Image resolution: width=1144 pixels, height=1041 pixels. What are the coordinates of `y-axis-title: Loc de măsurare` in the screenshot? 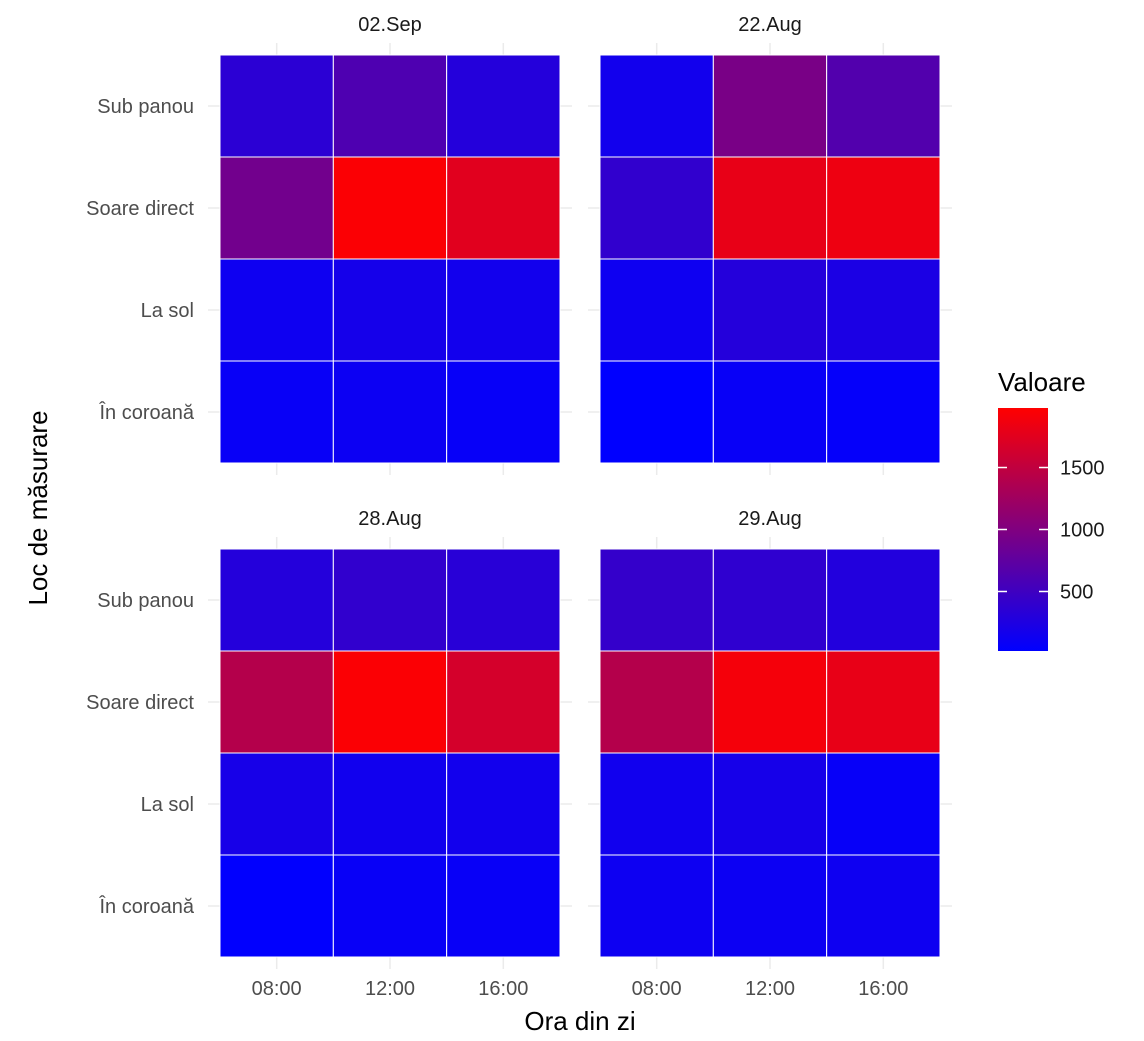 It's located at (38, 507).